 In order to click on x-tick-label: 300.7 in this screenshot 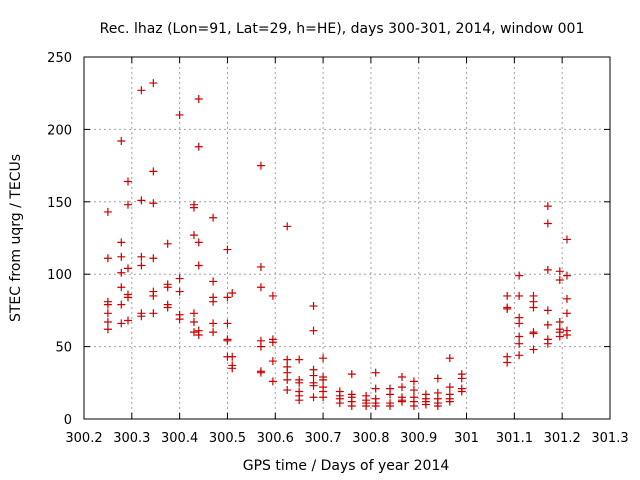, I will do `click(322, 438)`.